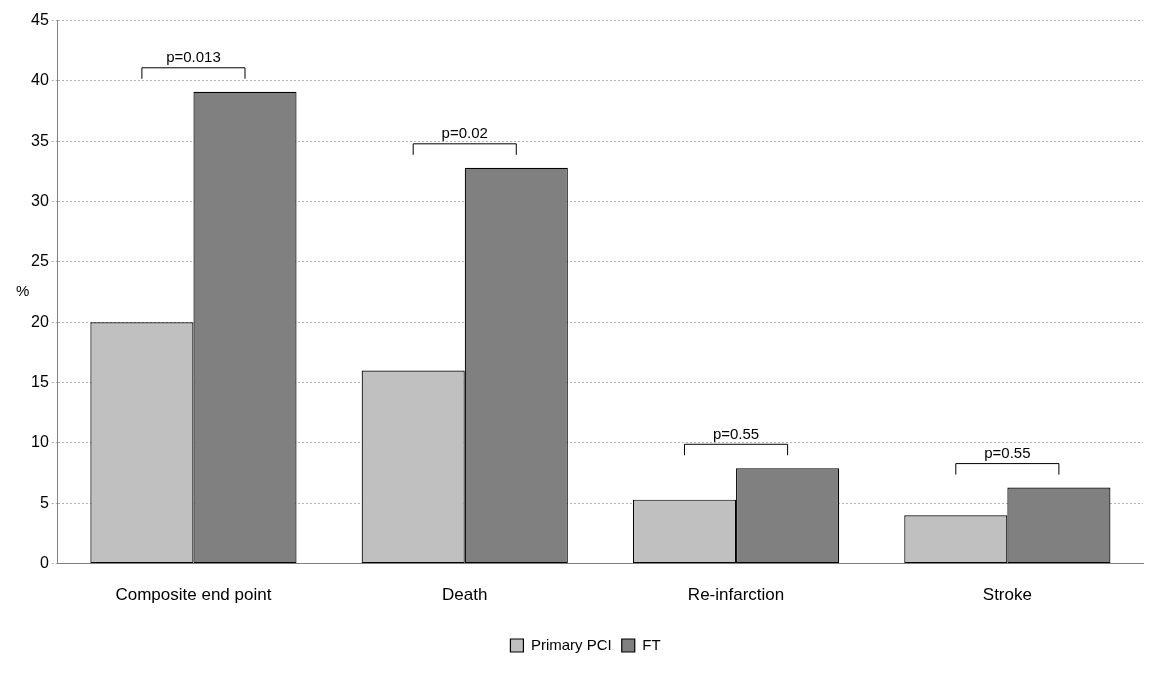  Describe the element at coordinates (40, 80) in the screenshot. I see `y-tick-label: 40` at that location.